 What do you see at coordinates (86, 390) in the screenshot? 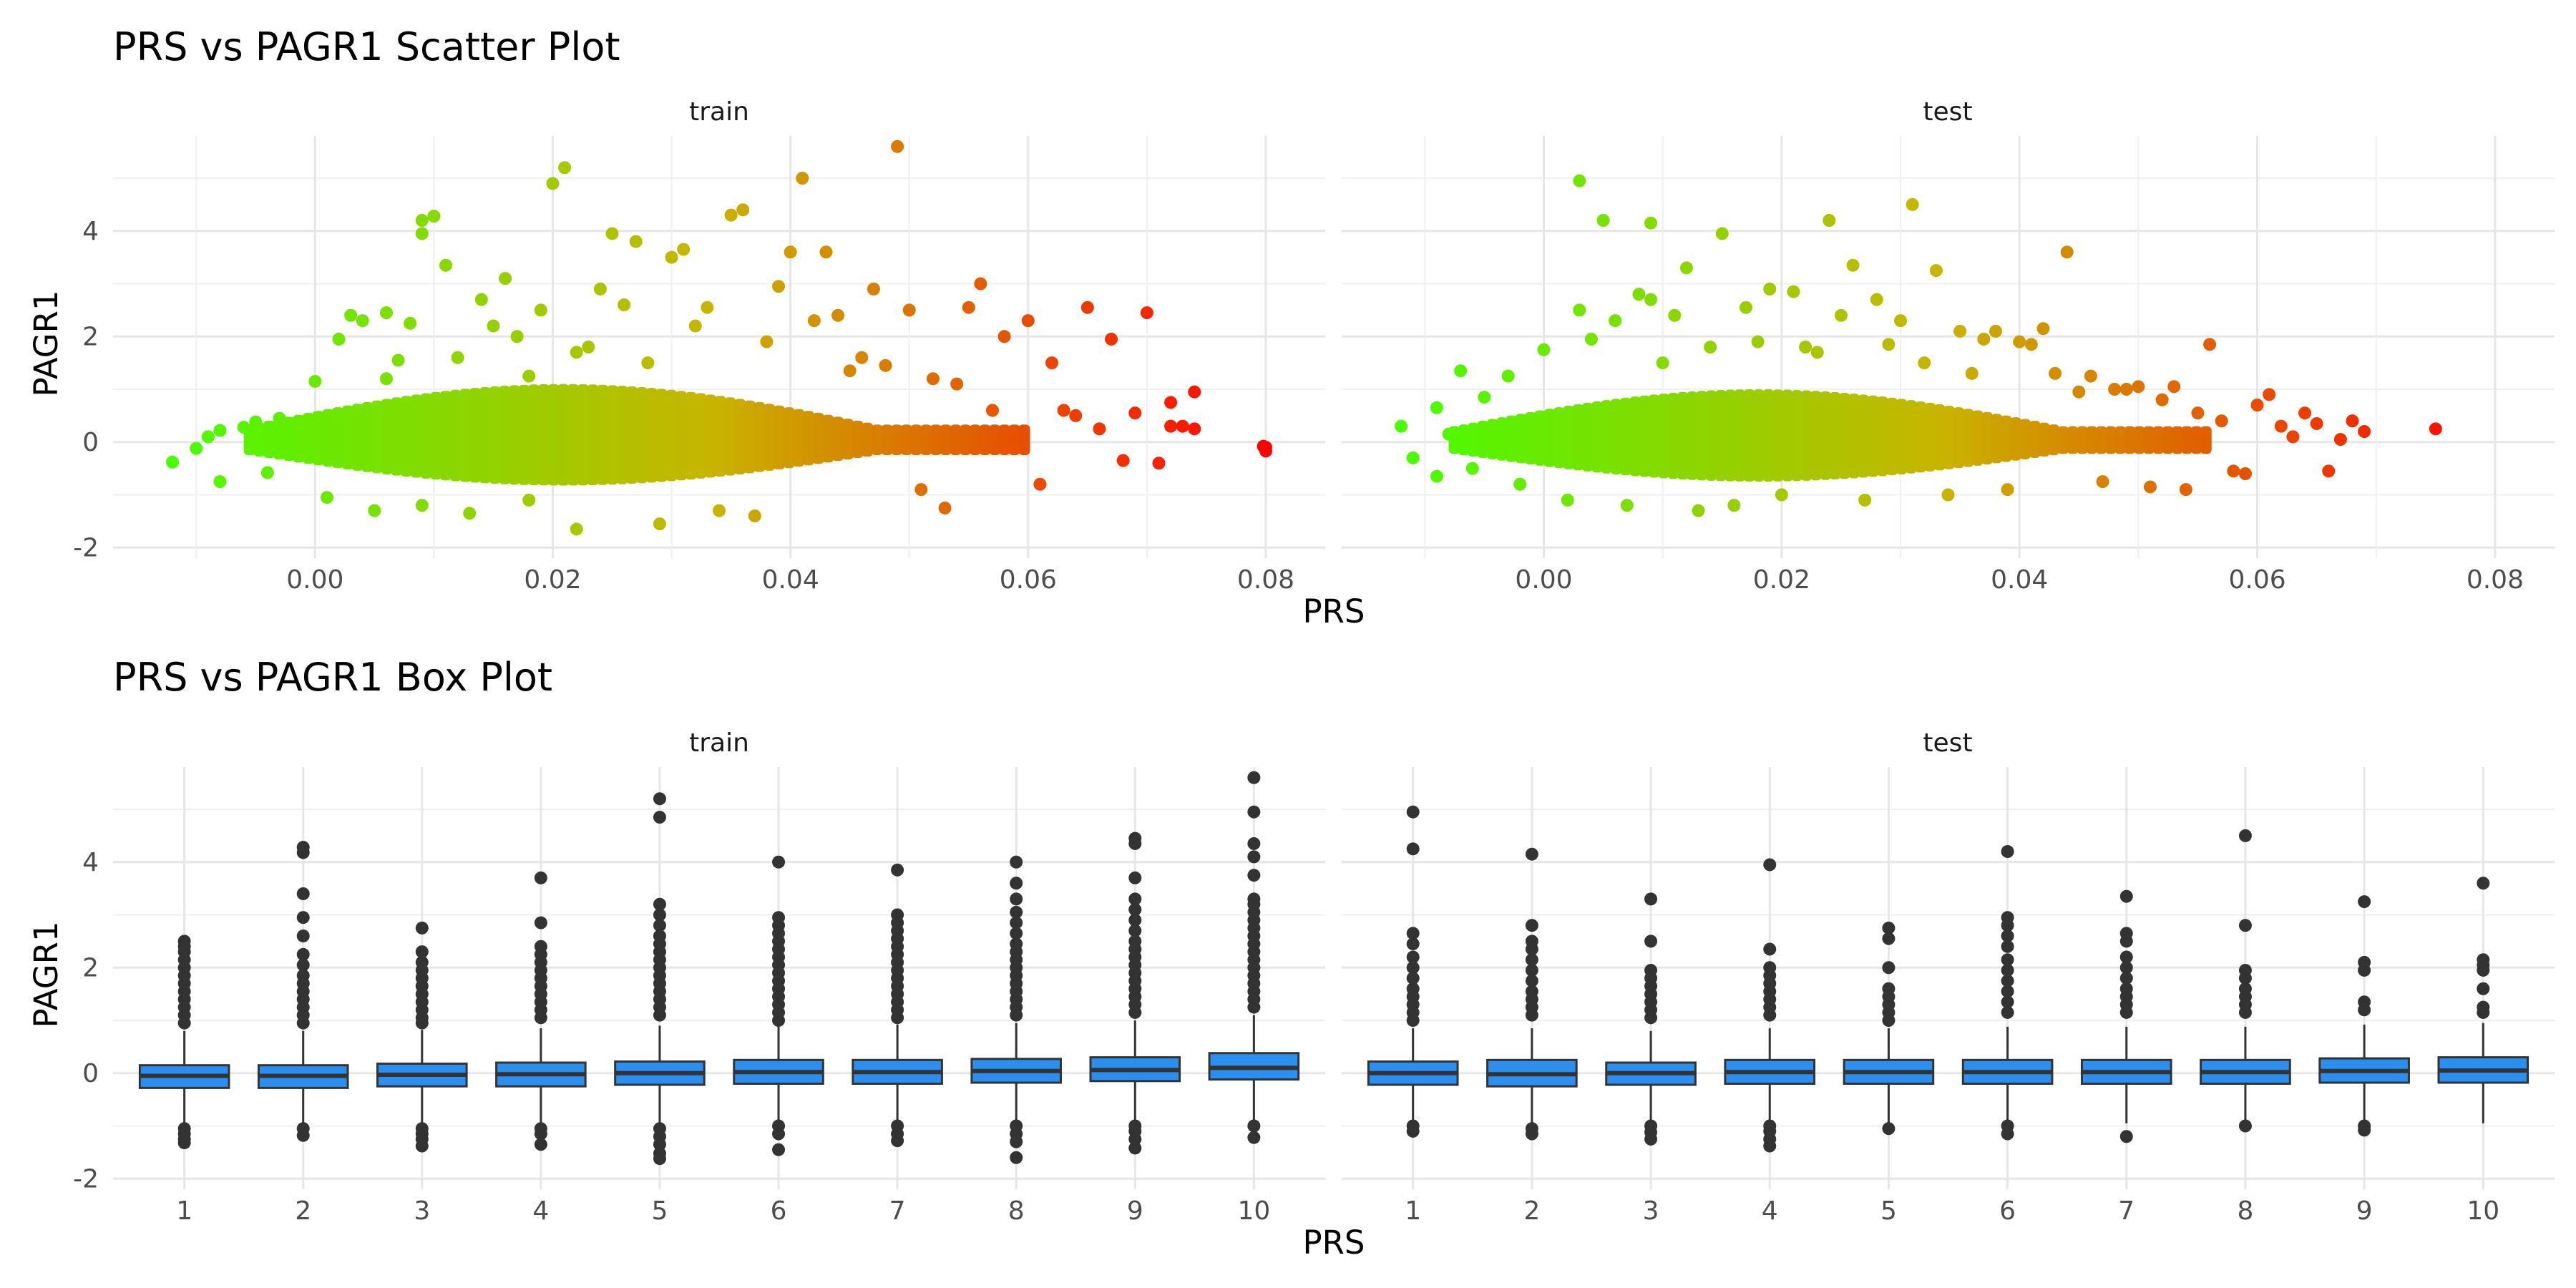
I see `scatter-y-ticks: -2 0 2 4` at bounding box center [86, 390].